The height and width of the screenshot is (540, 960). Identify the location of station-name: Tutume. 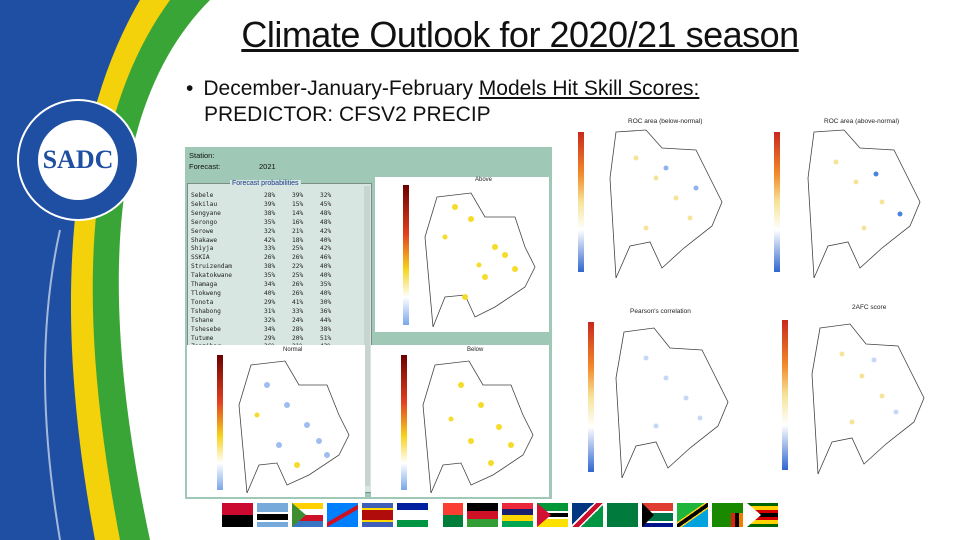
(202, 338).